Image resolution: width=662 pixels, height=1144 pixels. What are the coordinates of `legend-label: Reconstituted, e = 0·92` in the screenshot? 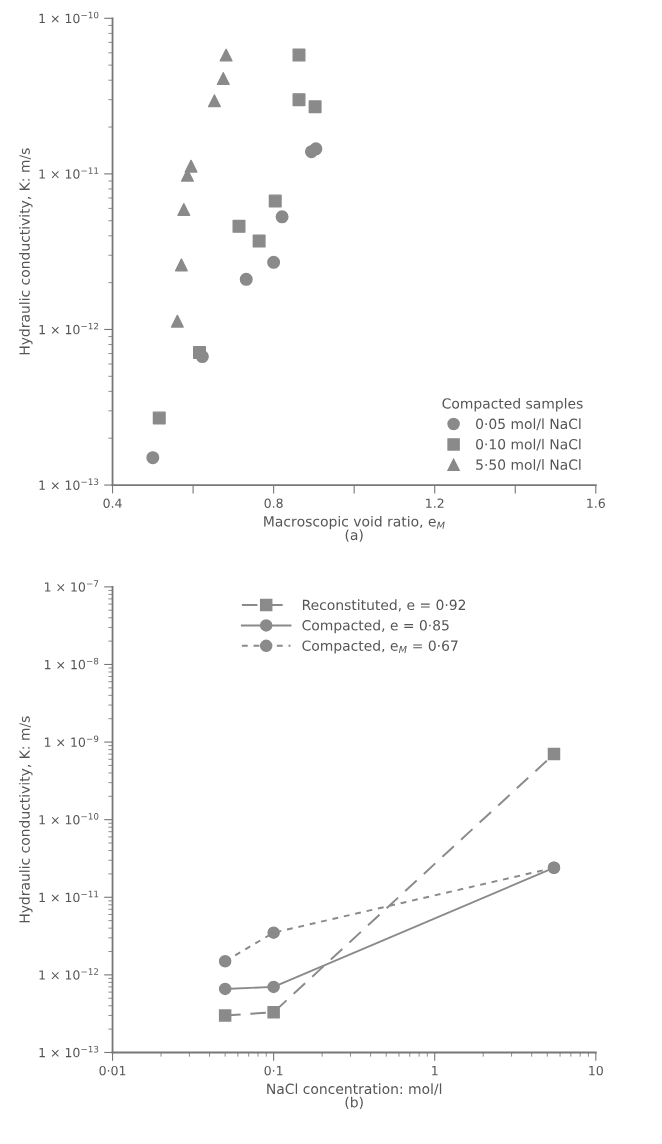 It's located at (384, 605).